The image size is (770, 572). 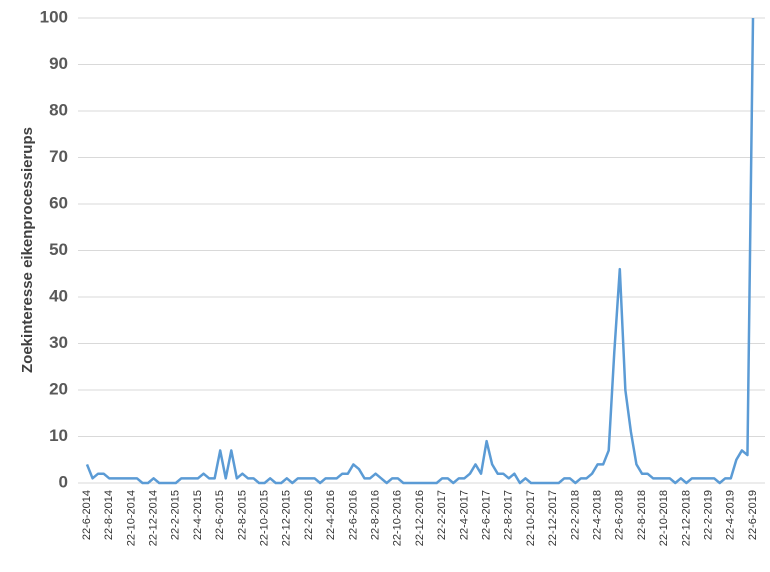 What do you see at coordinates (487, 515) in the screenshot?
I see `x-tick-label: 22-6-2017` at bounding box center [487, 515].